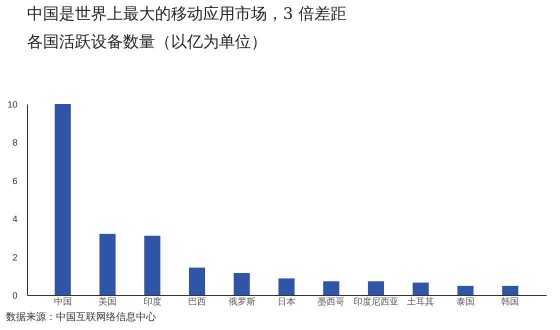 The width and height of the screenshot is (560, 330). I want to click on x-tick-label: 土耳其, so click(420, 302).